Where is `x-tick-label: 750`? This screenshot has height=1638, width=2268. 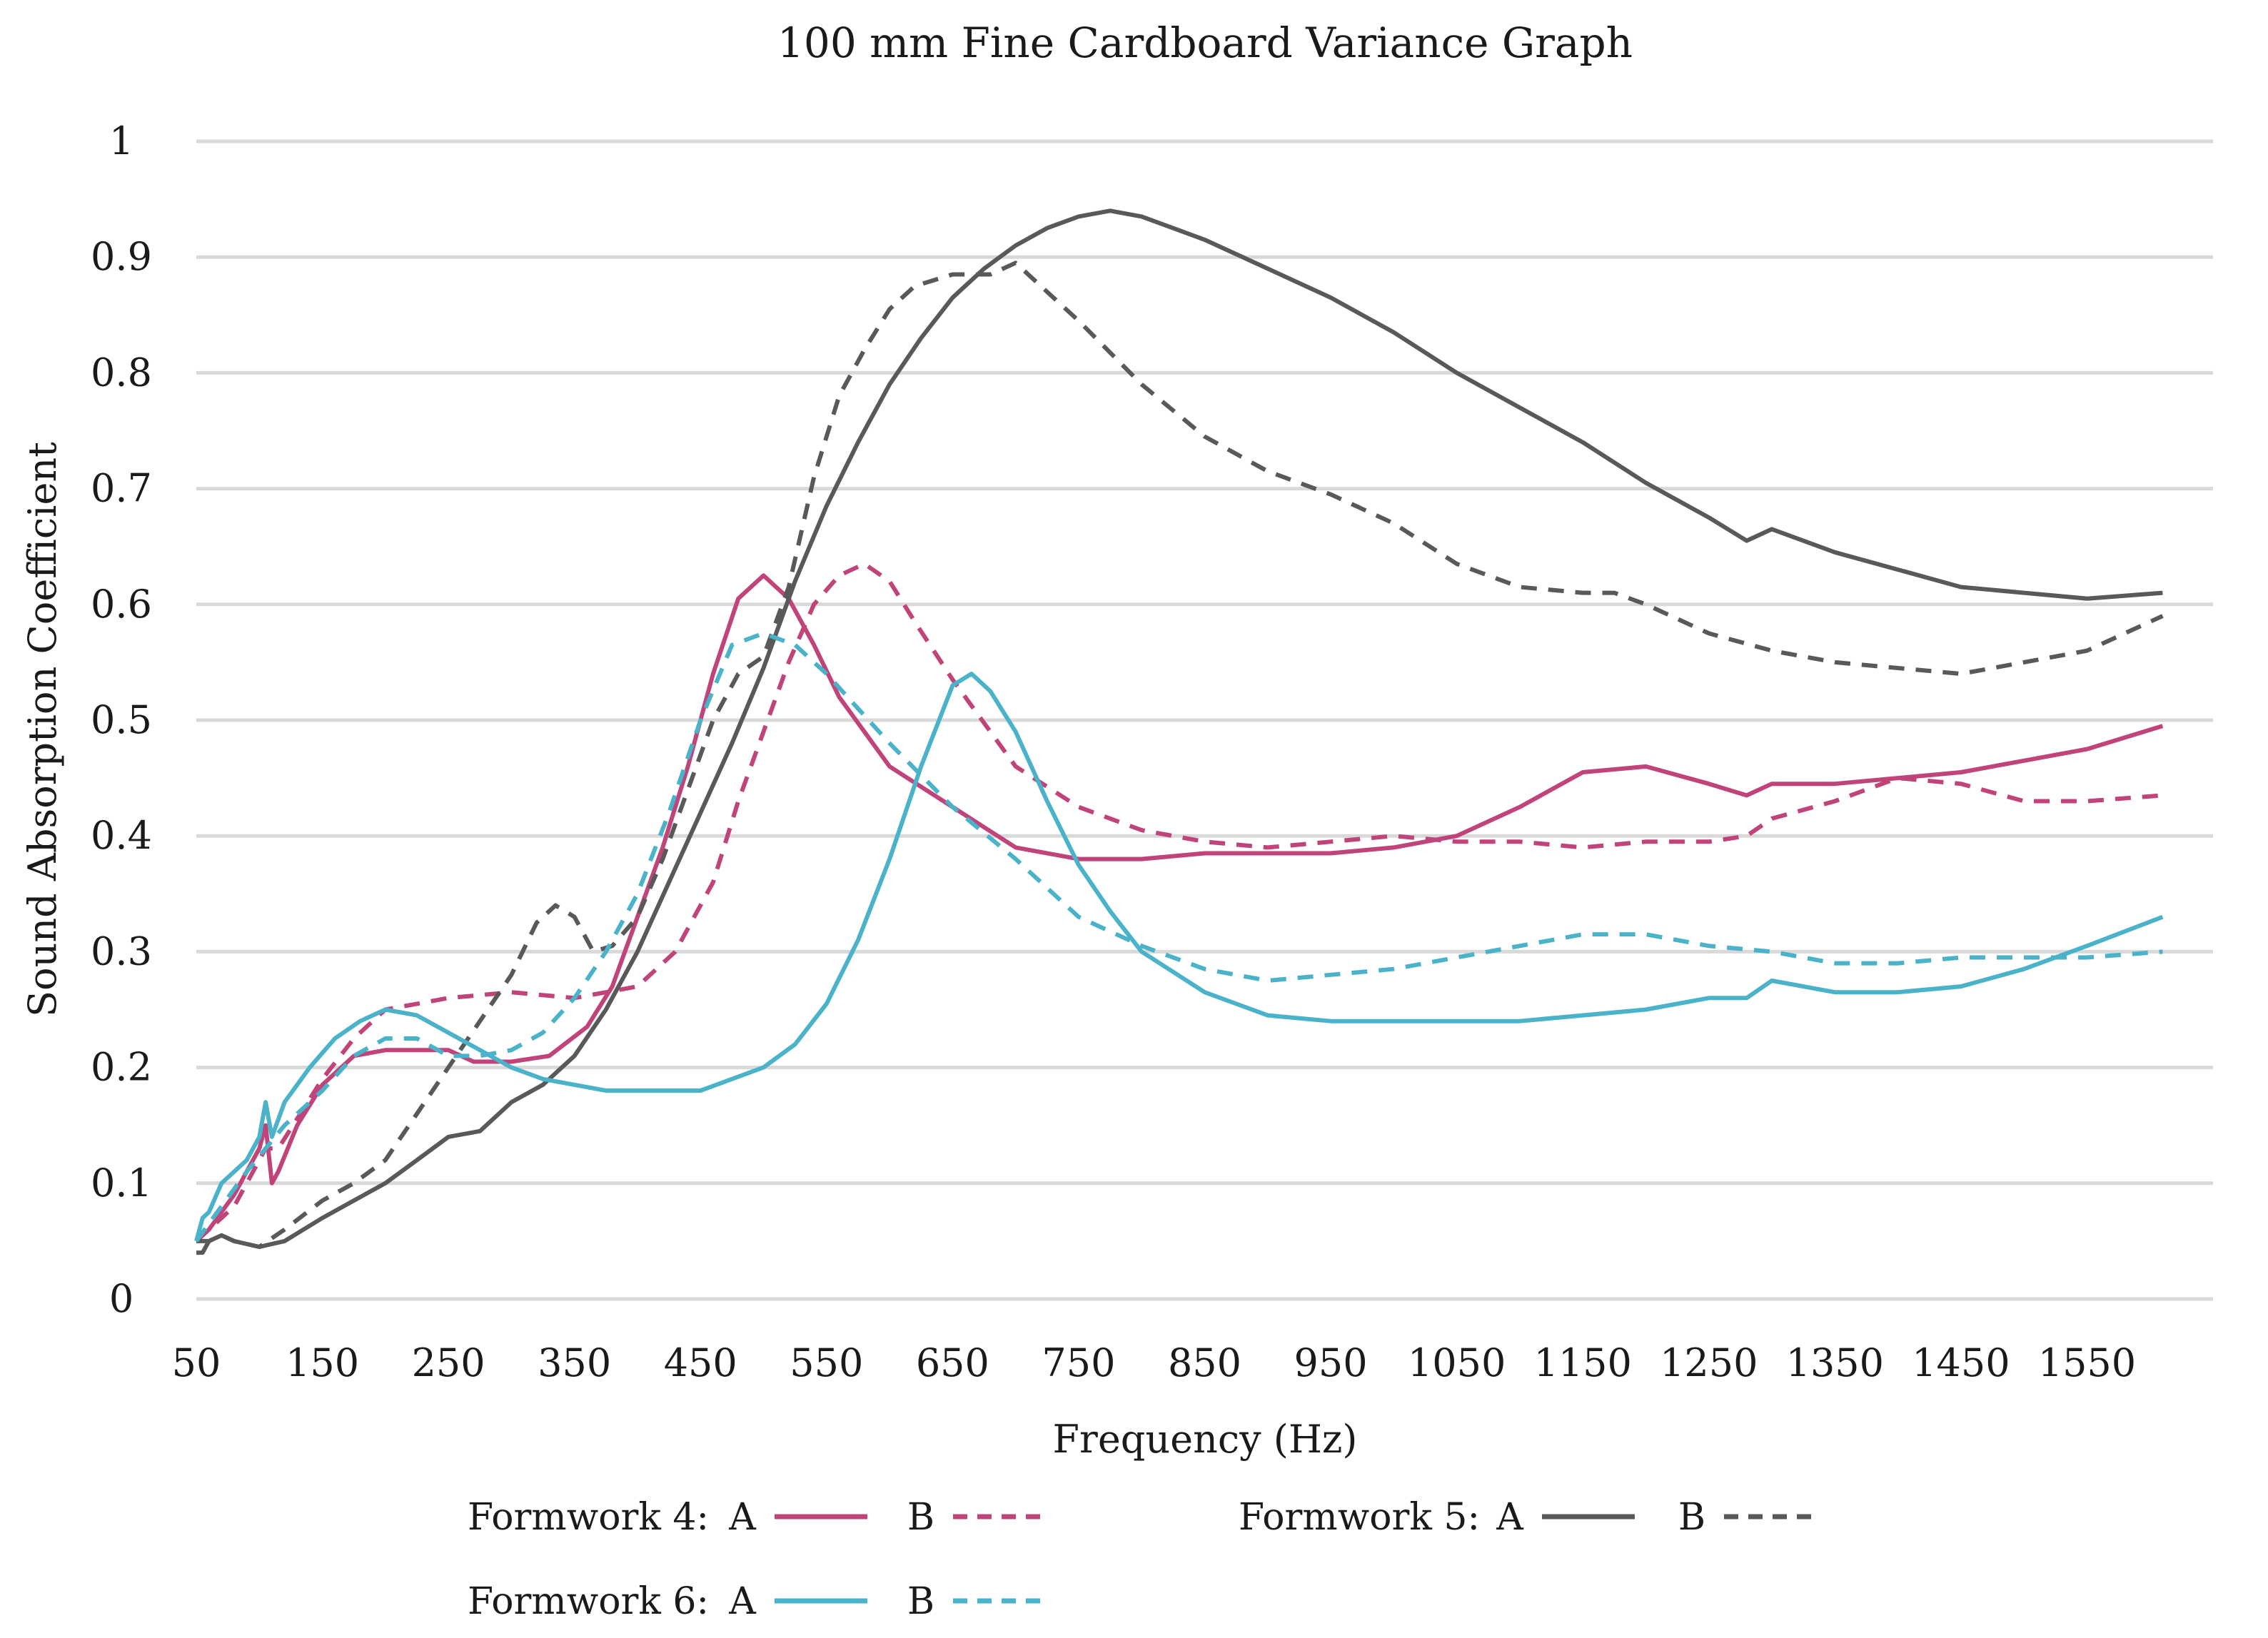
x-tick-label: 750 is located at coordinates (1078, 1362).